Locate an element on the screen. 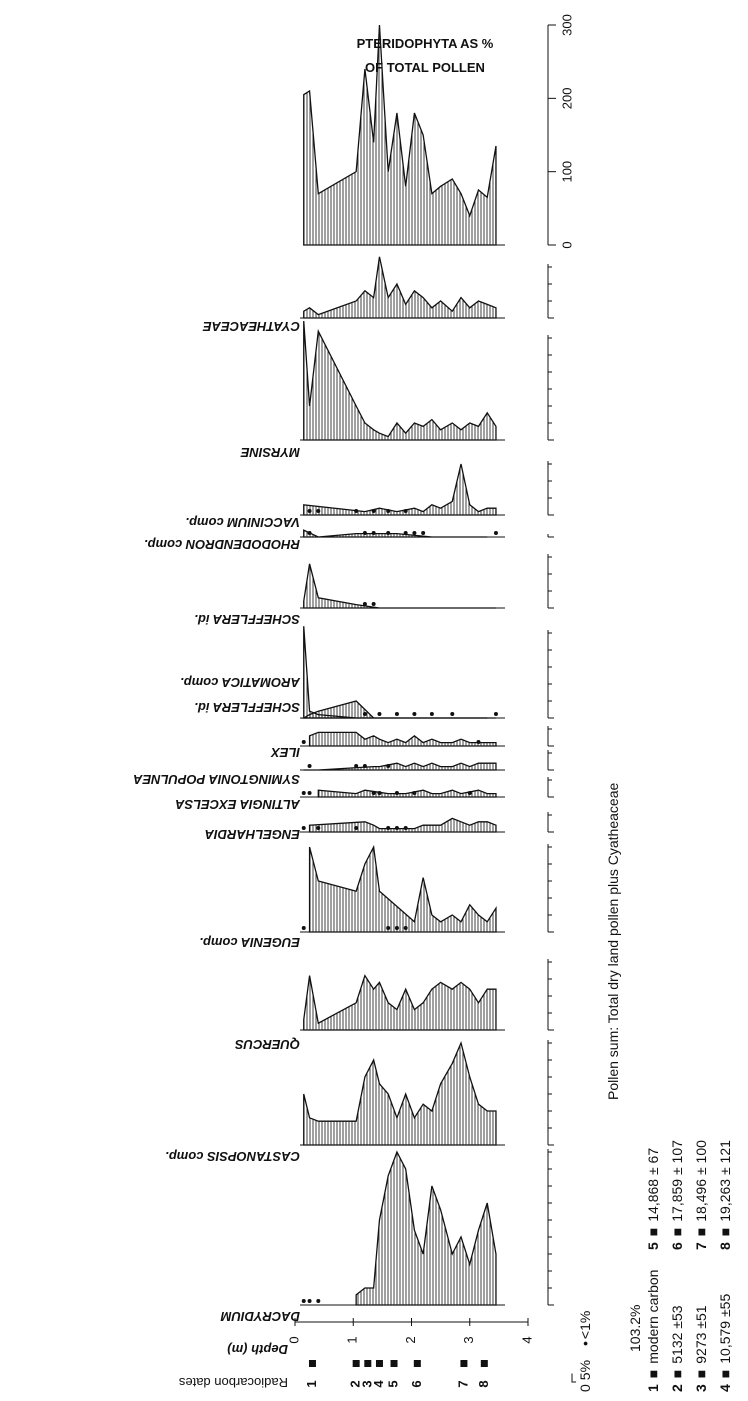 This screenshot has width=748, height=1401. taxon-label: ENGELHARDIA is located at coordinates (252, 834).